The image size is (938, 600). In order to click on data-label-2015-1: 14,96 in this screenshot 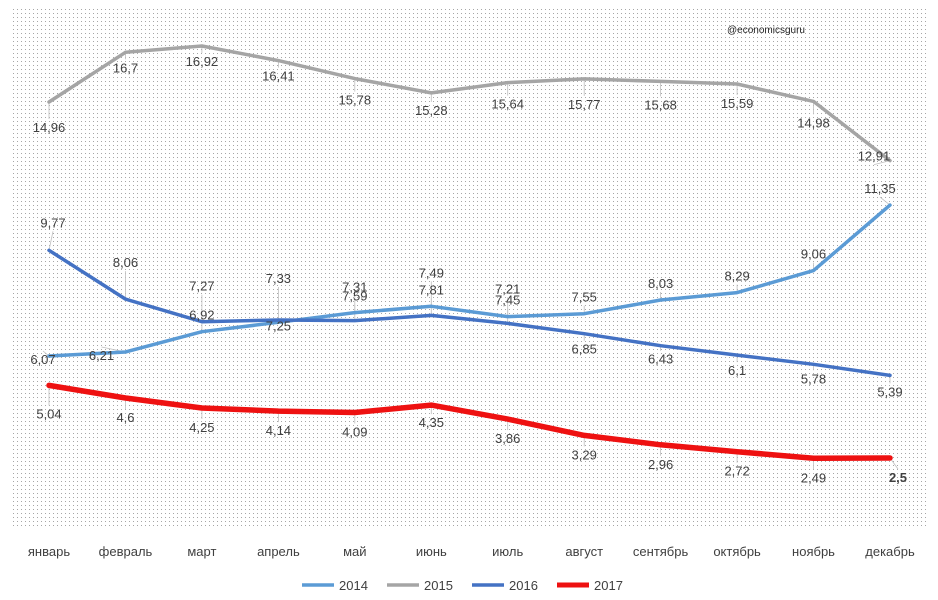, I will do `click(49, 127)`.